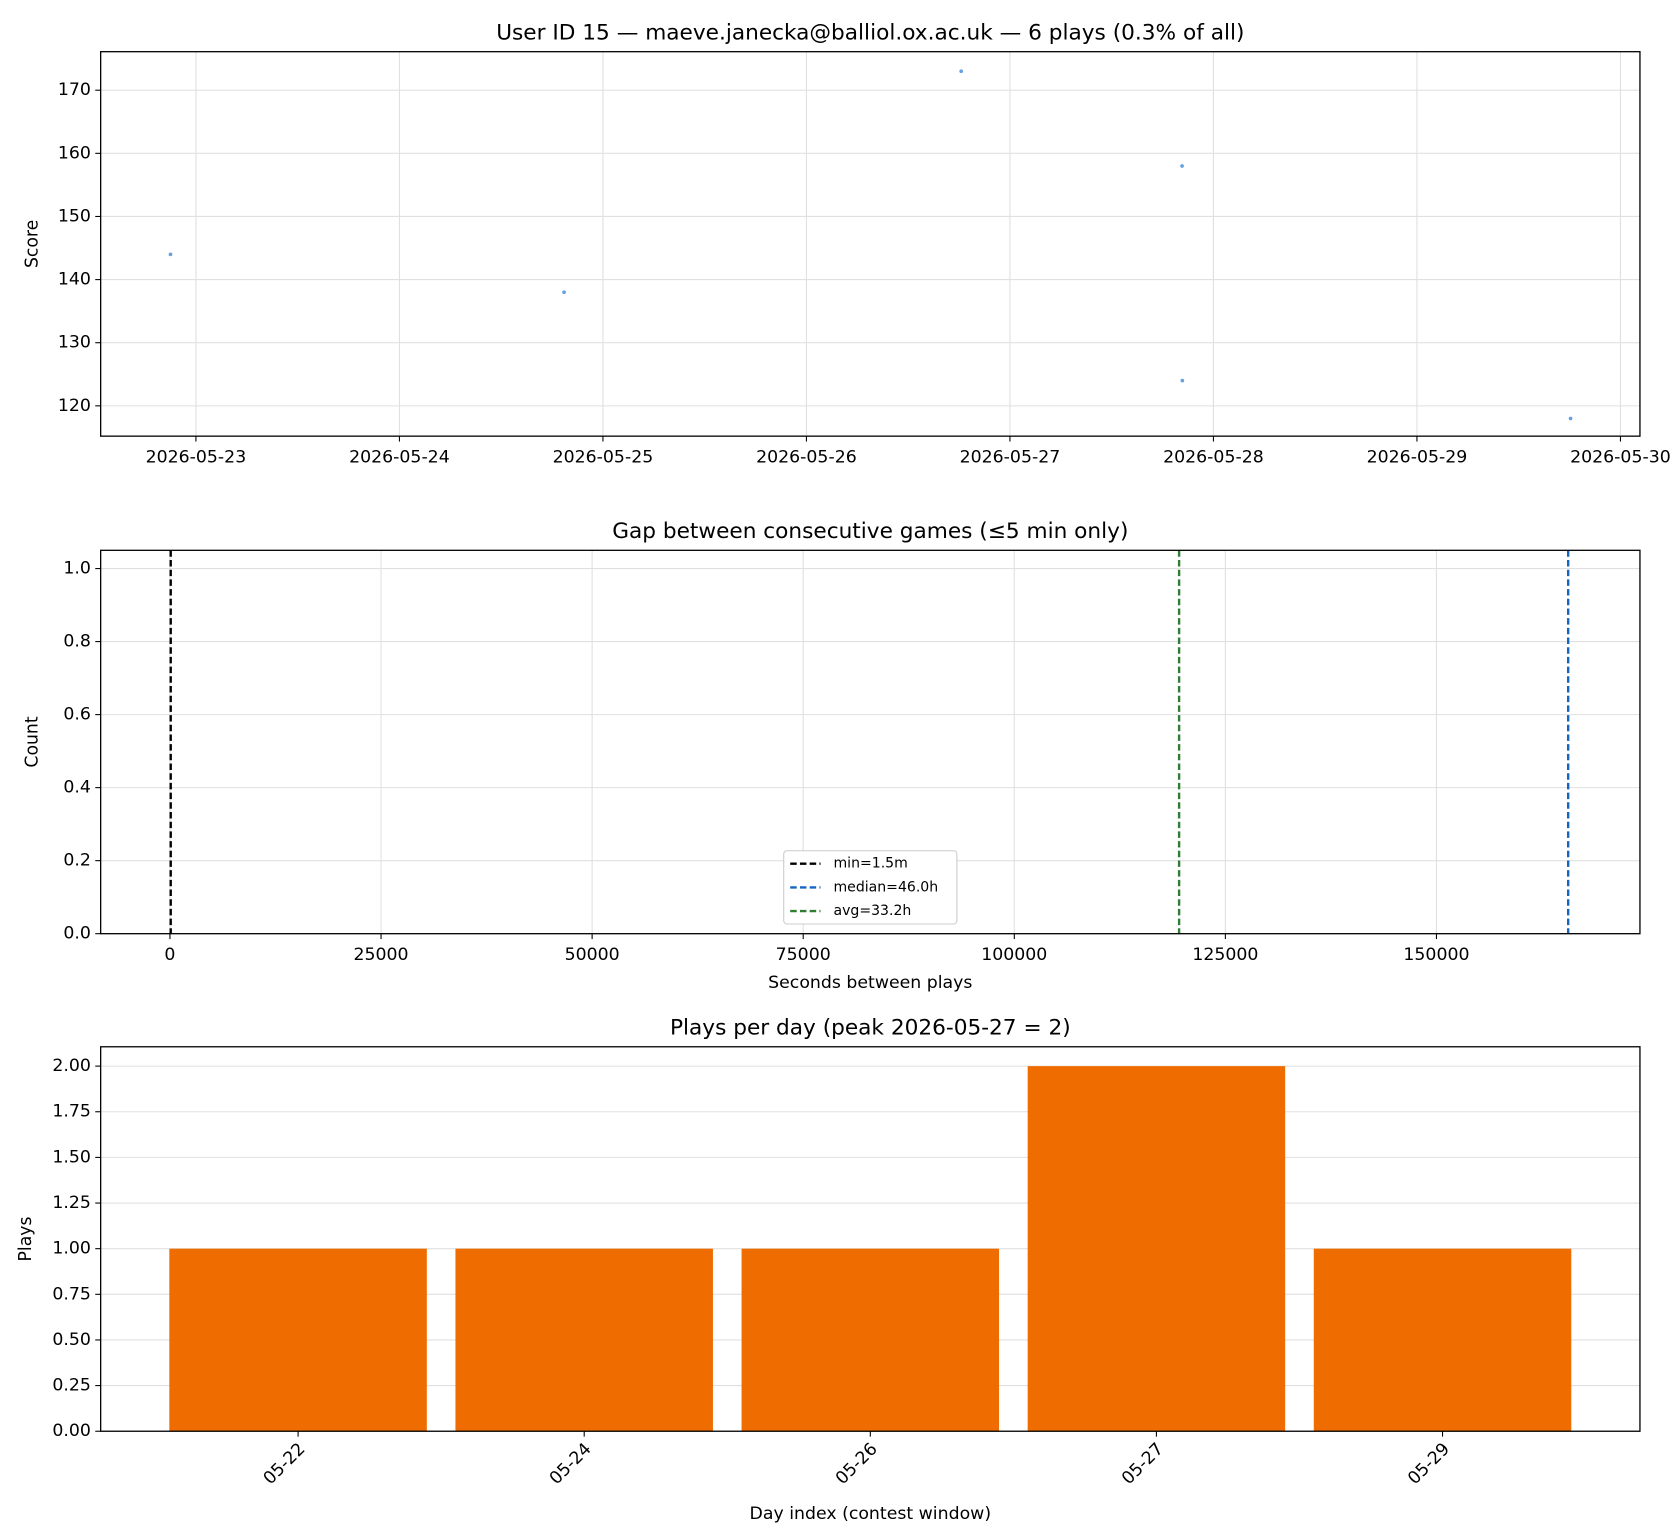 The width and height of the screenshot is (1680, 1540). Describe the element at coordinates (571, 1464) in the screenshot. I see `x-tick-label: 05-24` at that location.